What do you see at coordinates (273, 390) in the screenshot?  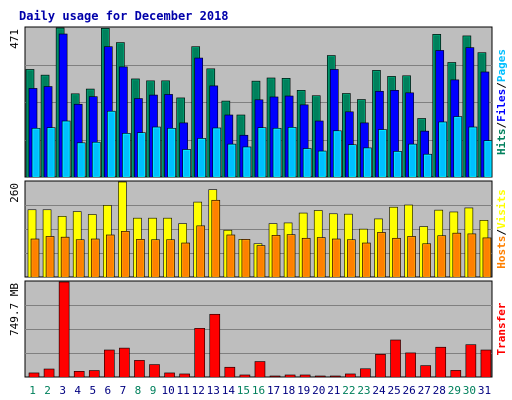 I see `day-label-17: 17` at bounding box center [273, 390].